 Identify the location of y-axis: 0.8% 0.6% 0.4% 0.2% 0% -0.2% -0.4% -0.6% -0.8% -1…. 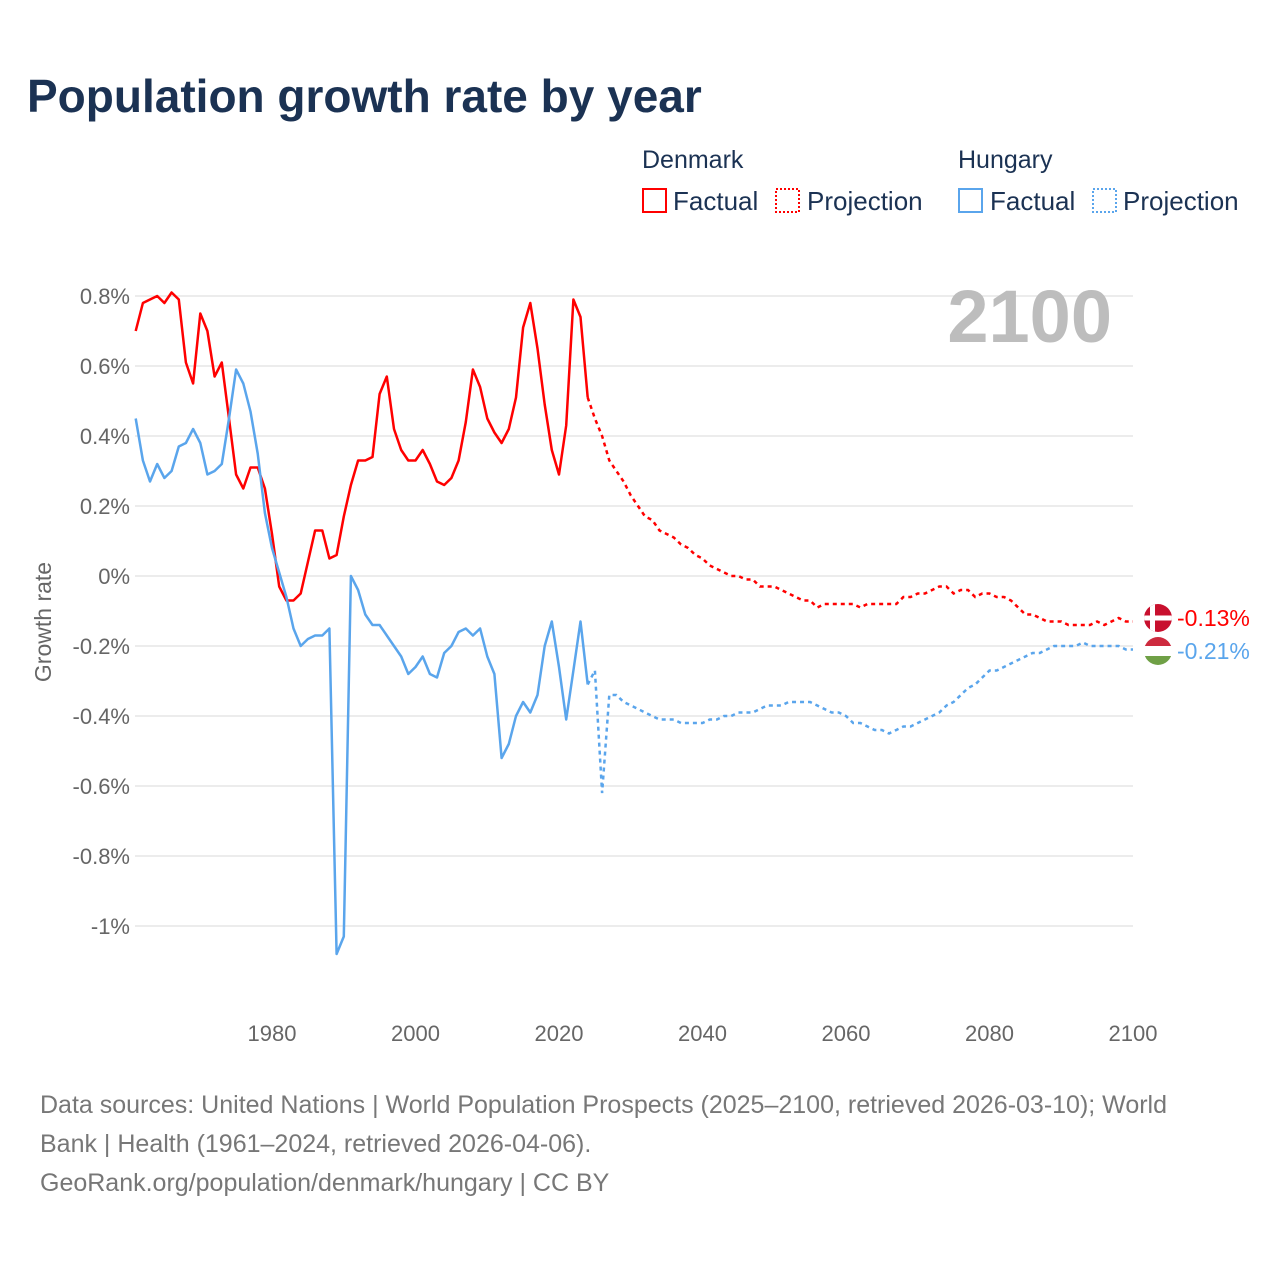
(101, 611).